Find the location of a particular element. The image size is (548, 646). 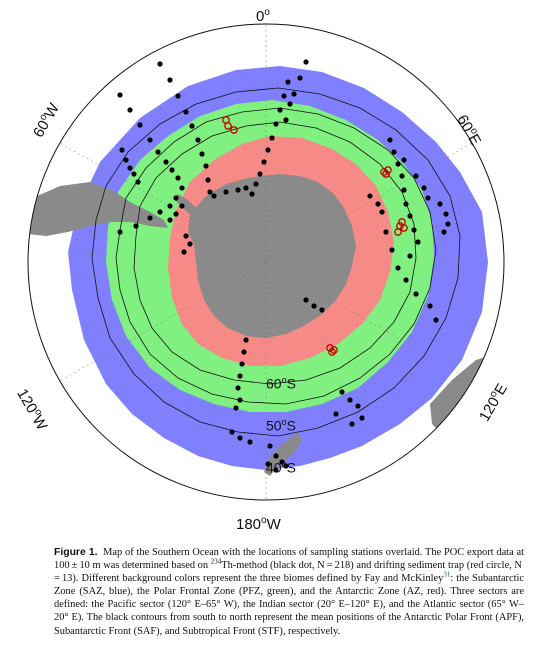

lat-label-60s: 60oS is located at coordinates (281, 383).